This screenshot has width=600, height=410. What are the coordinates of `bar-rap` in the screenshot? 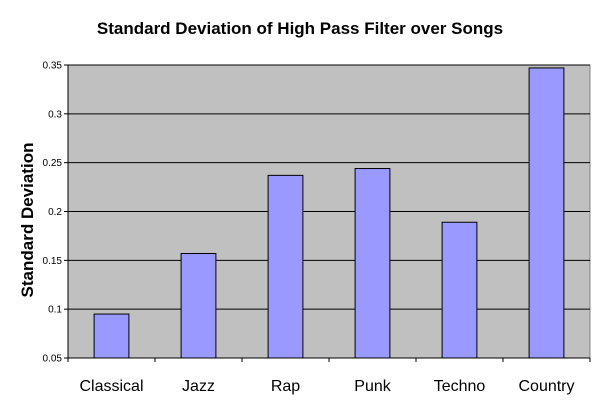 It's located at (285, 266).